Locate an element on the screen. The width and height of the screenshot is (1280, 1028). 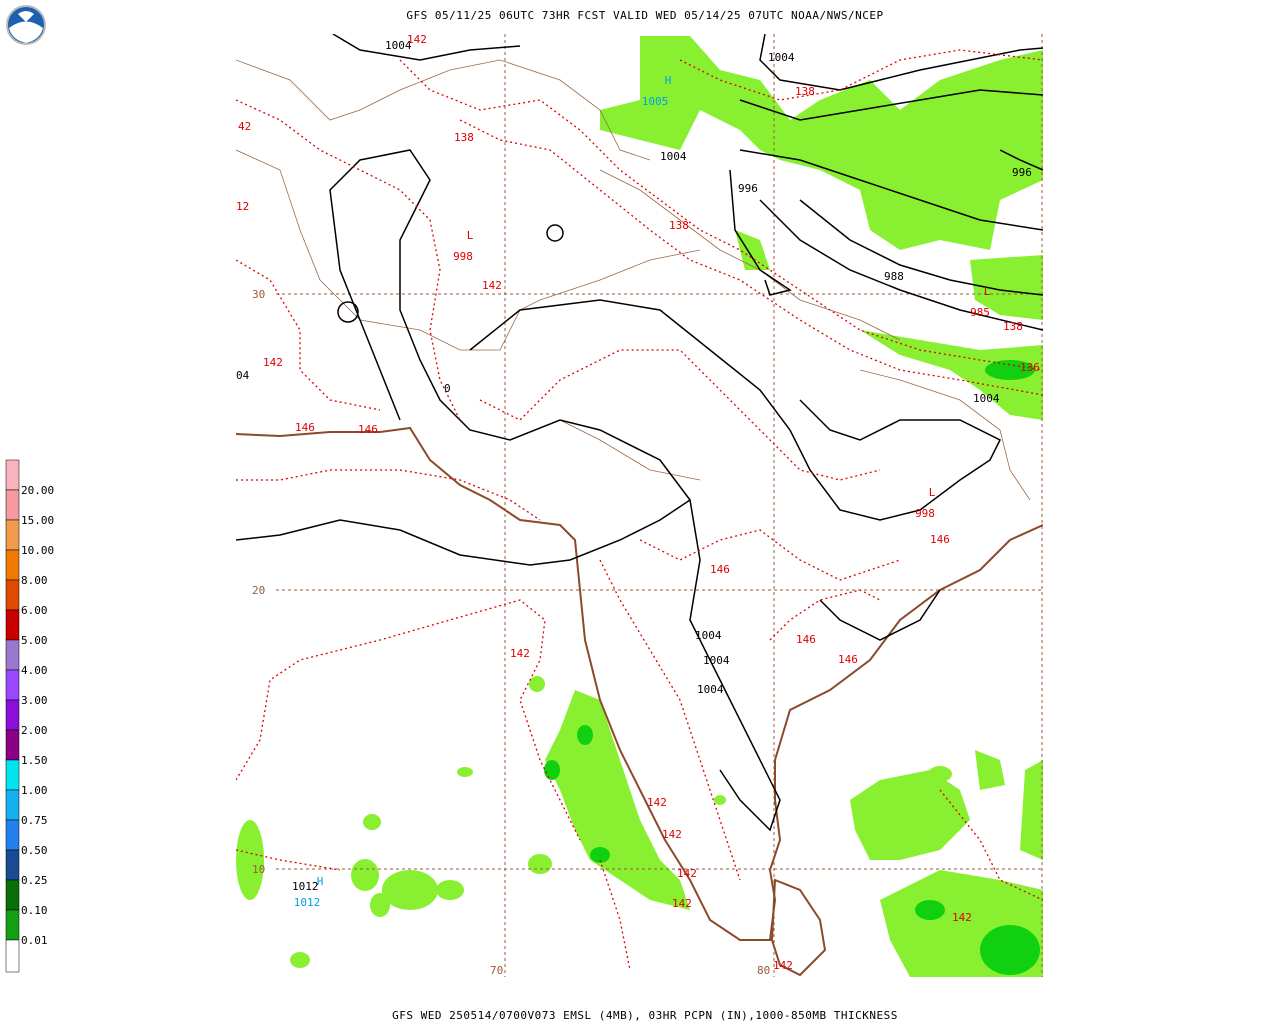
legend-label: 0.75 is located at coordinates (34, 820).